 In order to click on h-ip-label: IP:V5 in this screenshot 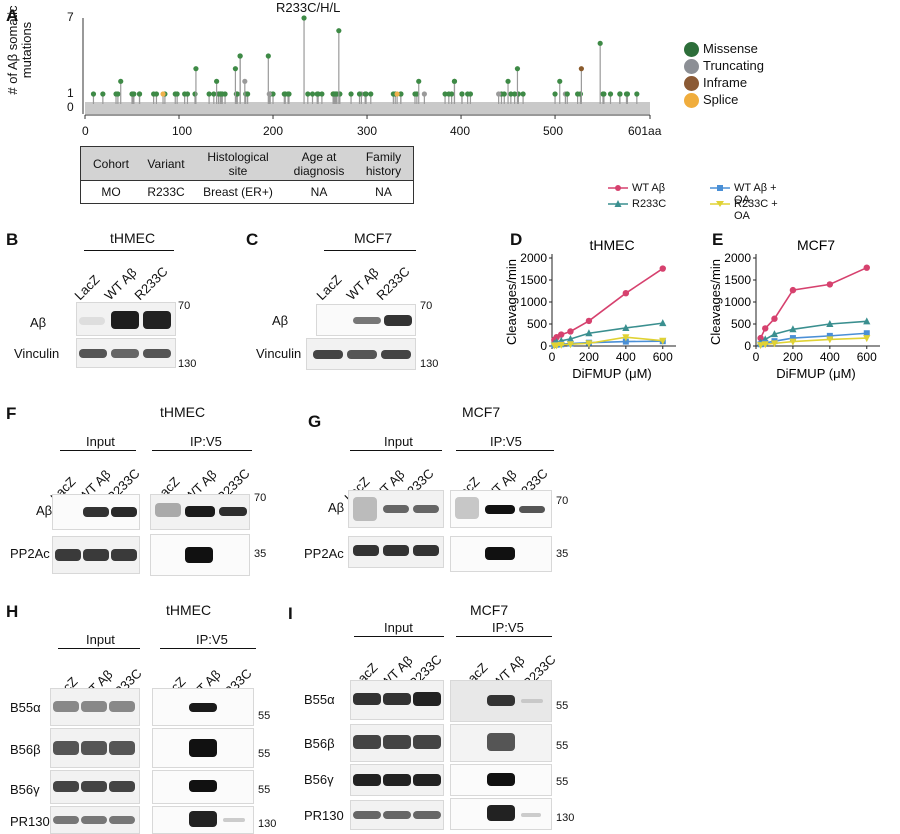, I will do `click(212, 639)`.